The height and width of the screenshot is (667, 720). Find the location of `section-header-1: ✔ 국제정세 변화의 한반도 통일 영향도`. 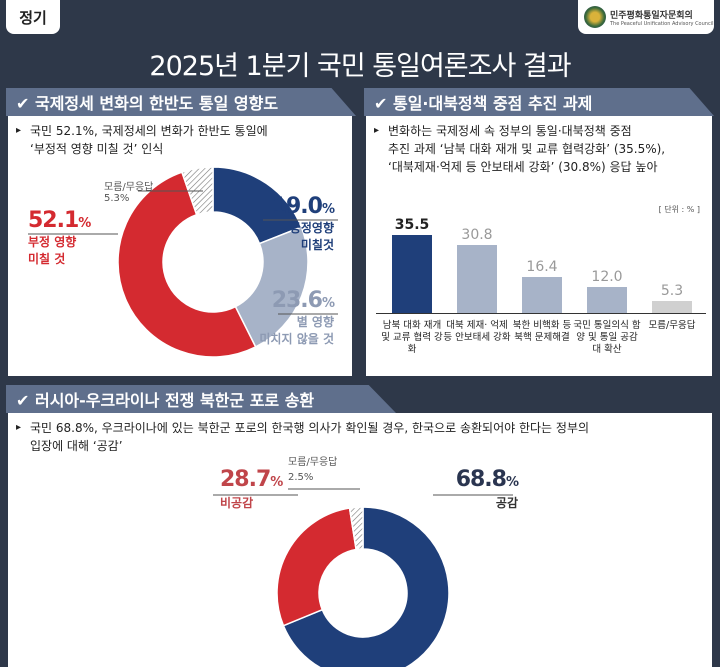

section-header-1: ✔ 국제정세 변화의 한반도 통일 영향도 is located at coordinates (181, 102).